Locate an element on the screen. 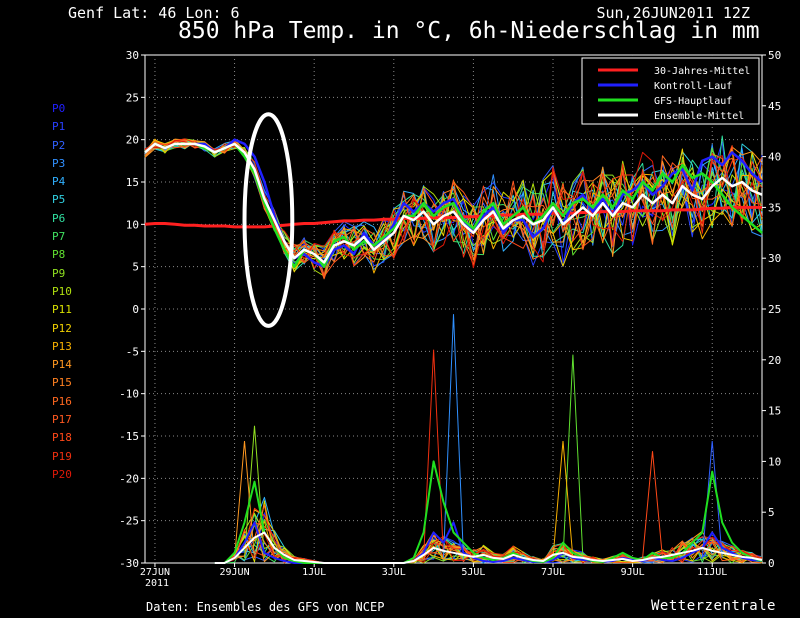  legend-label-3: Ensemble-Mittel is located at coordinates (699, 116).